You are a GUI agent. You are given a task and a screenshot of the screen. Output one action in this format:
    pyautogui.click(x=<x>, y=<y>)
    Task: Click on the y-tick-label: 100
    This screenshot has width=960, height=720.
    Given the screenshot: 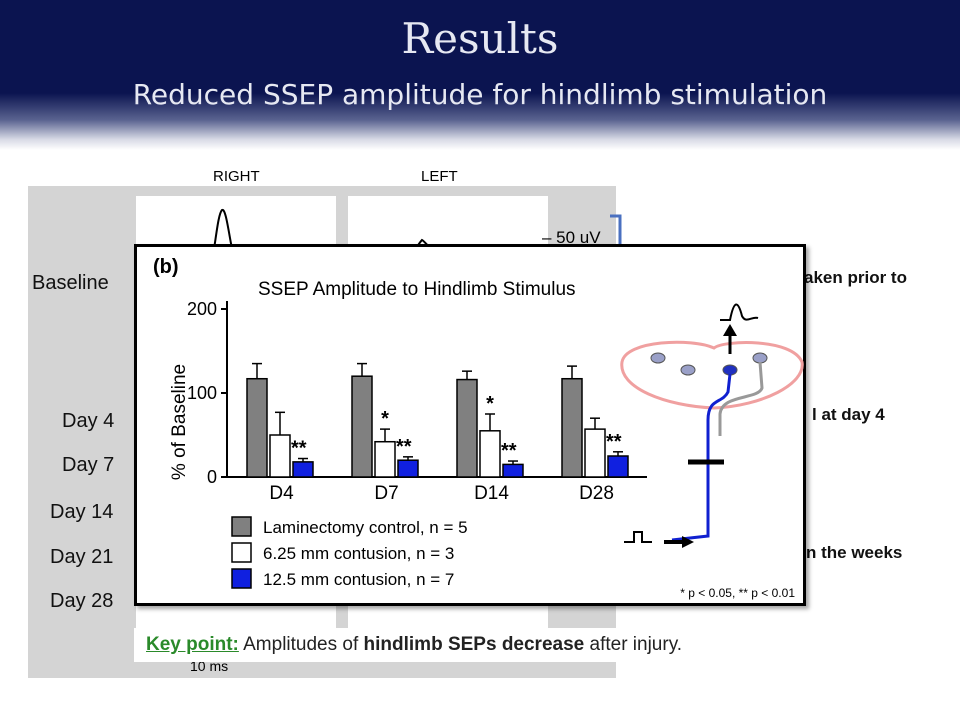 What is the action you would take?
    pyautogui.click(x=202, y=393)
    